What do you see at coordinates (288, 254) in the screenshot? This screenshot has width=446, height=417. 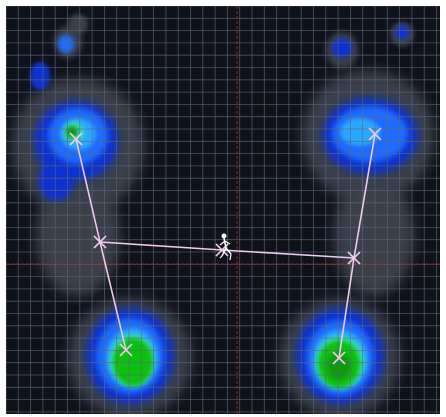 I see `transverse-line-right` at bounding box center [288, 254].